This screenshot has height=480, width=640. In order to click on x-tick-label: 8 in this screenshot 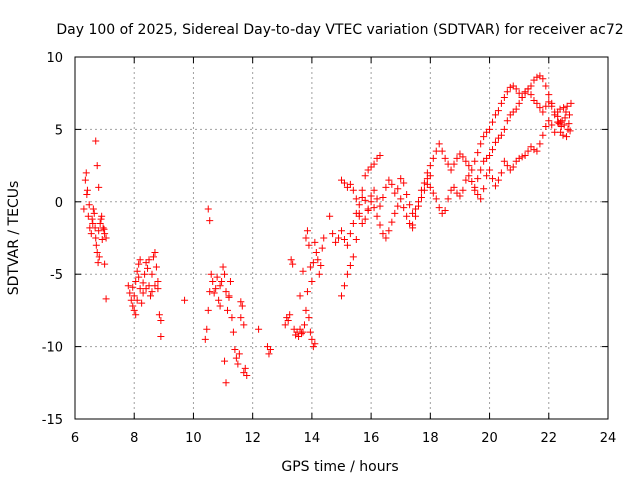, I will do `click(134, 438)`.